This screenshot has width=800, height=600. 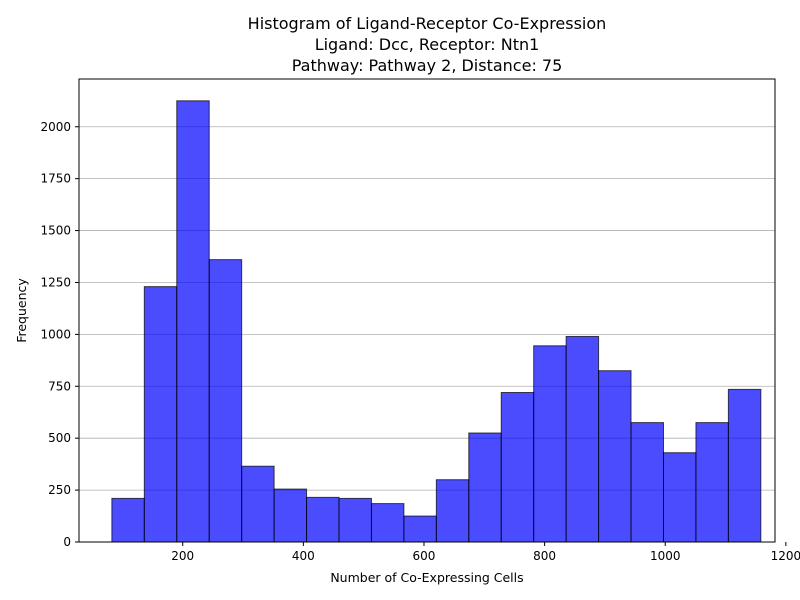 What do you see at coordinates (59, 490) in the screenshot?
I see `y-tick-label: 250` at bounding box center [59, 490].